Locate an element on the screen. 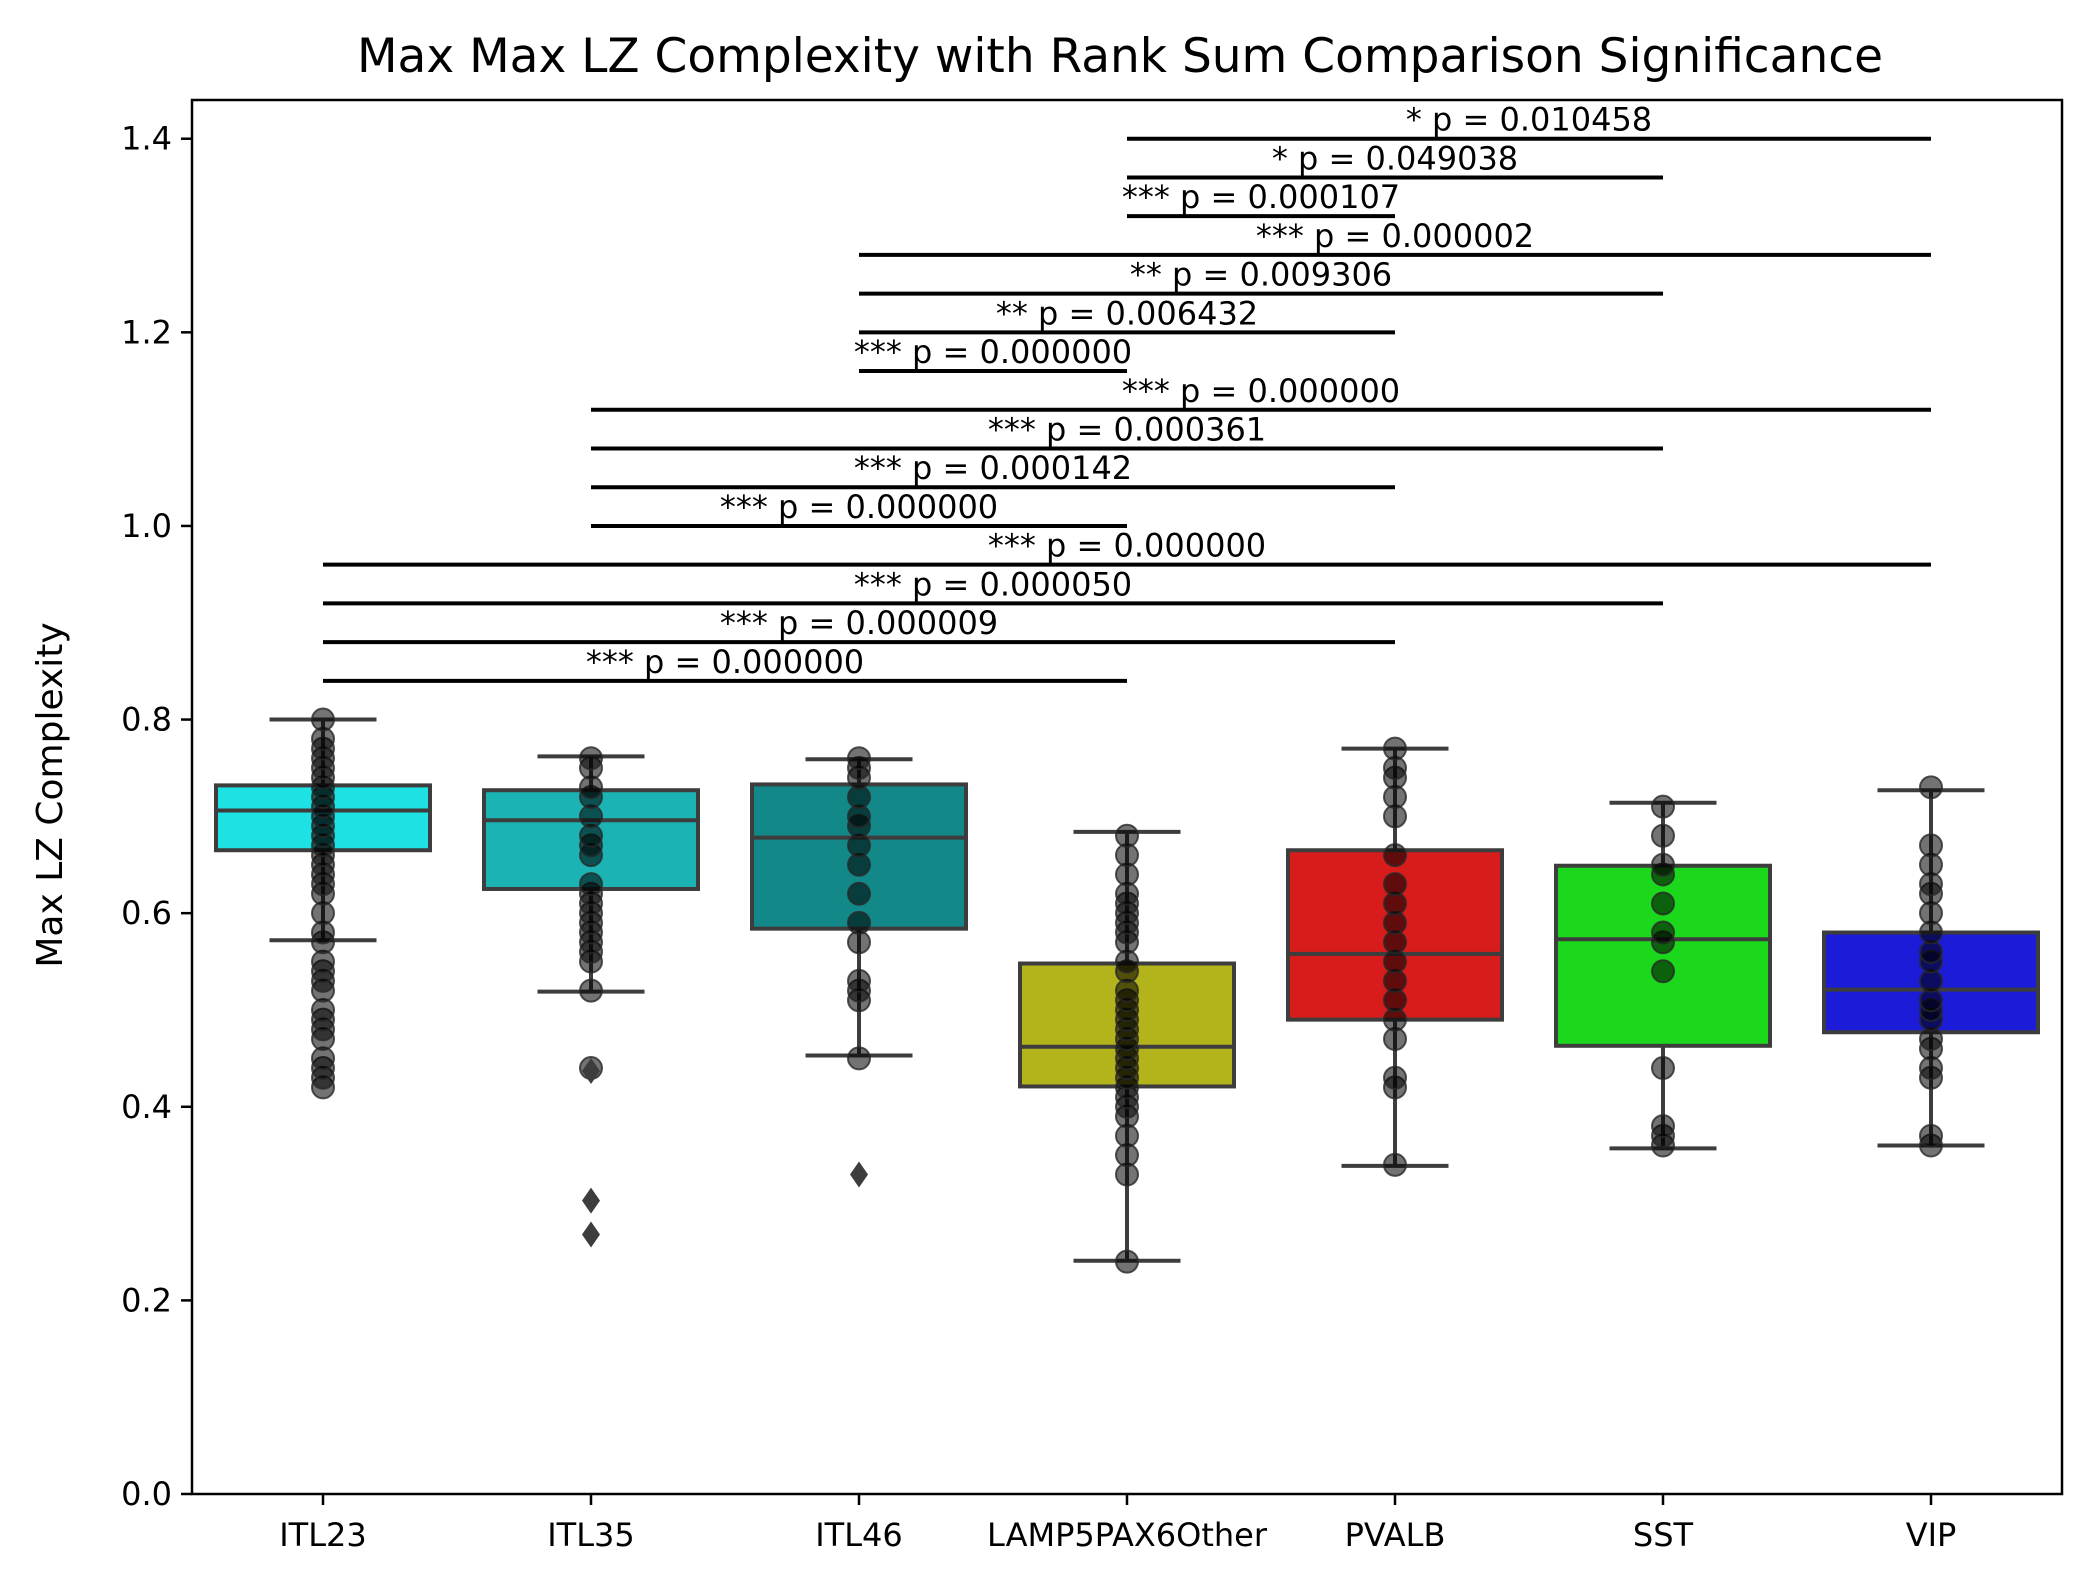 This screenshot has width=2097, height=1587. y-tick-label: 0.8 is located at coordinates (146, 720).